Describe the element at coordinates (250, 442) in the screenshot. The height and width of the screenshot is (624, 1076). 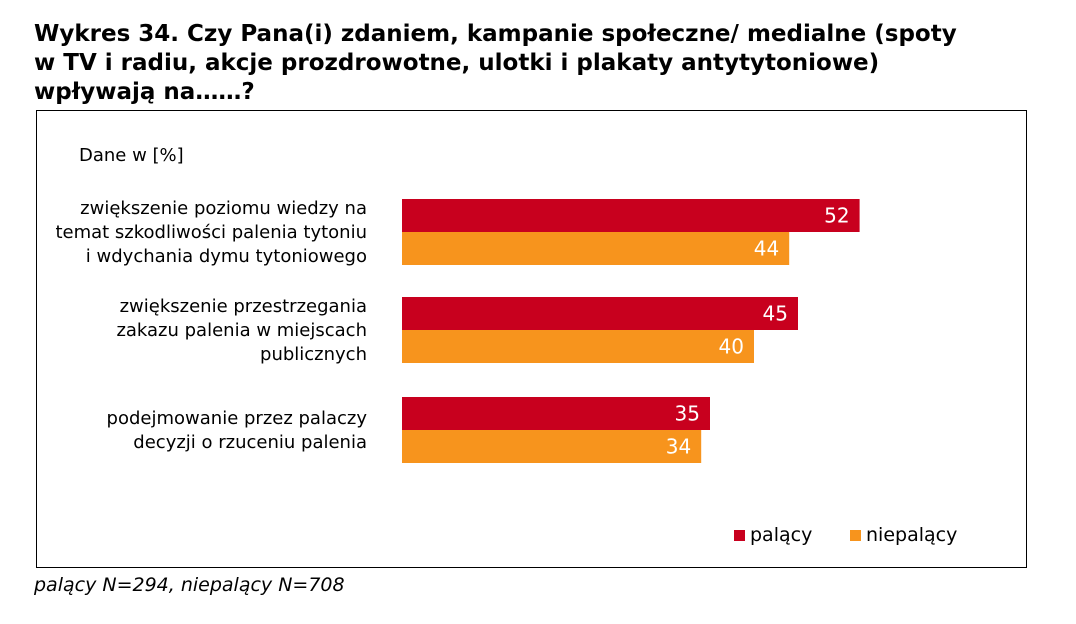
I see `category-label-3-line-2: decyzji o rzuceniu palenia` at that location.